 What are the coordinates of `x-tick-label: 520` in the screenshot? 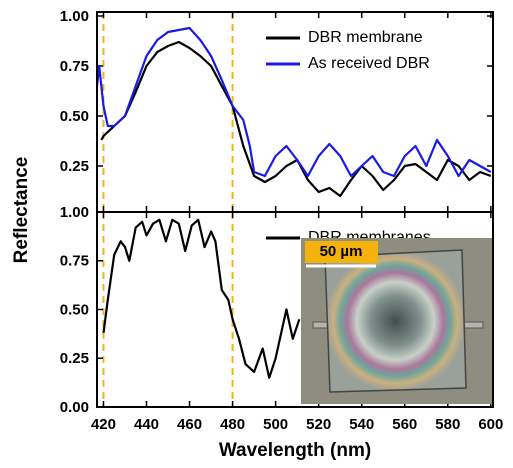 It's located at (318, 424).